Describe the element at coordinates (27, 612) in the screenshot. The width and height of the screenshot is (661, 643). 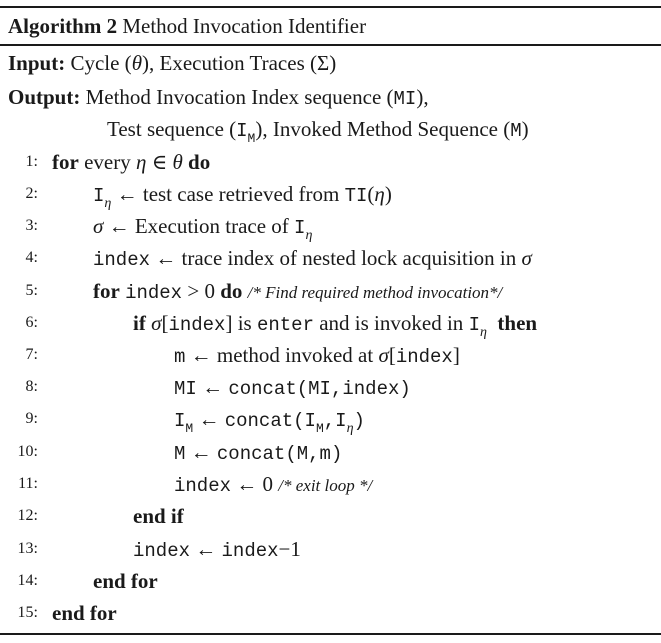
I see `line-number: 15:` at that location.